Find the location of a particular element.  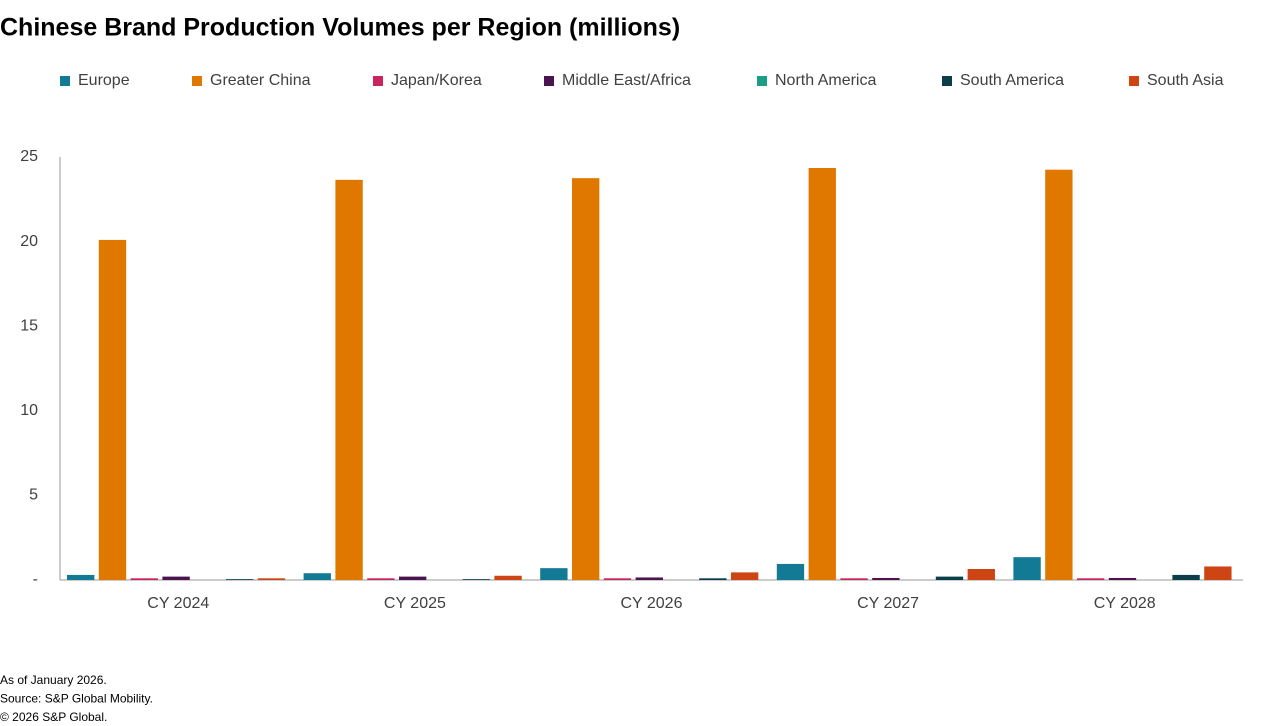

y-tick-label: 20 is located at coordinates (29, 241).